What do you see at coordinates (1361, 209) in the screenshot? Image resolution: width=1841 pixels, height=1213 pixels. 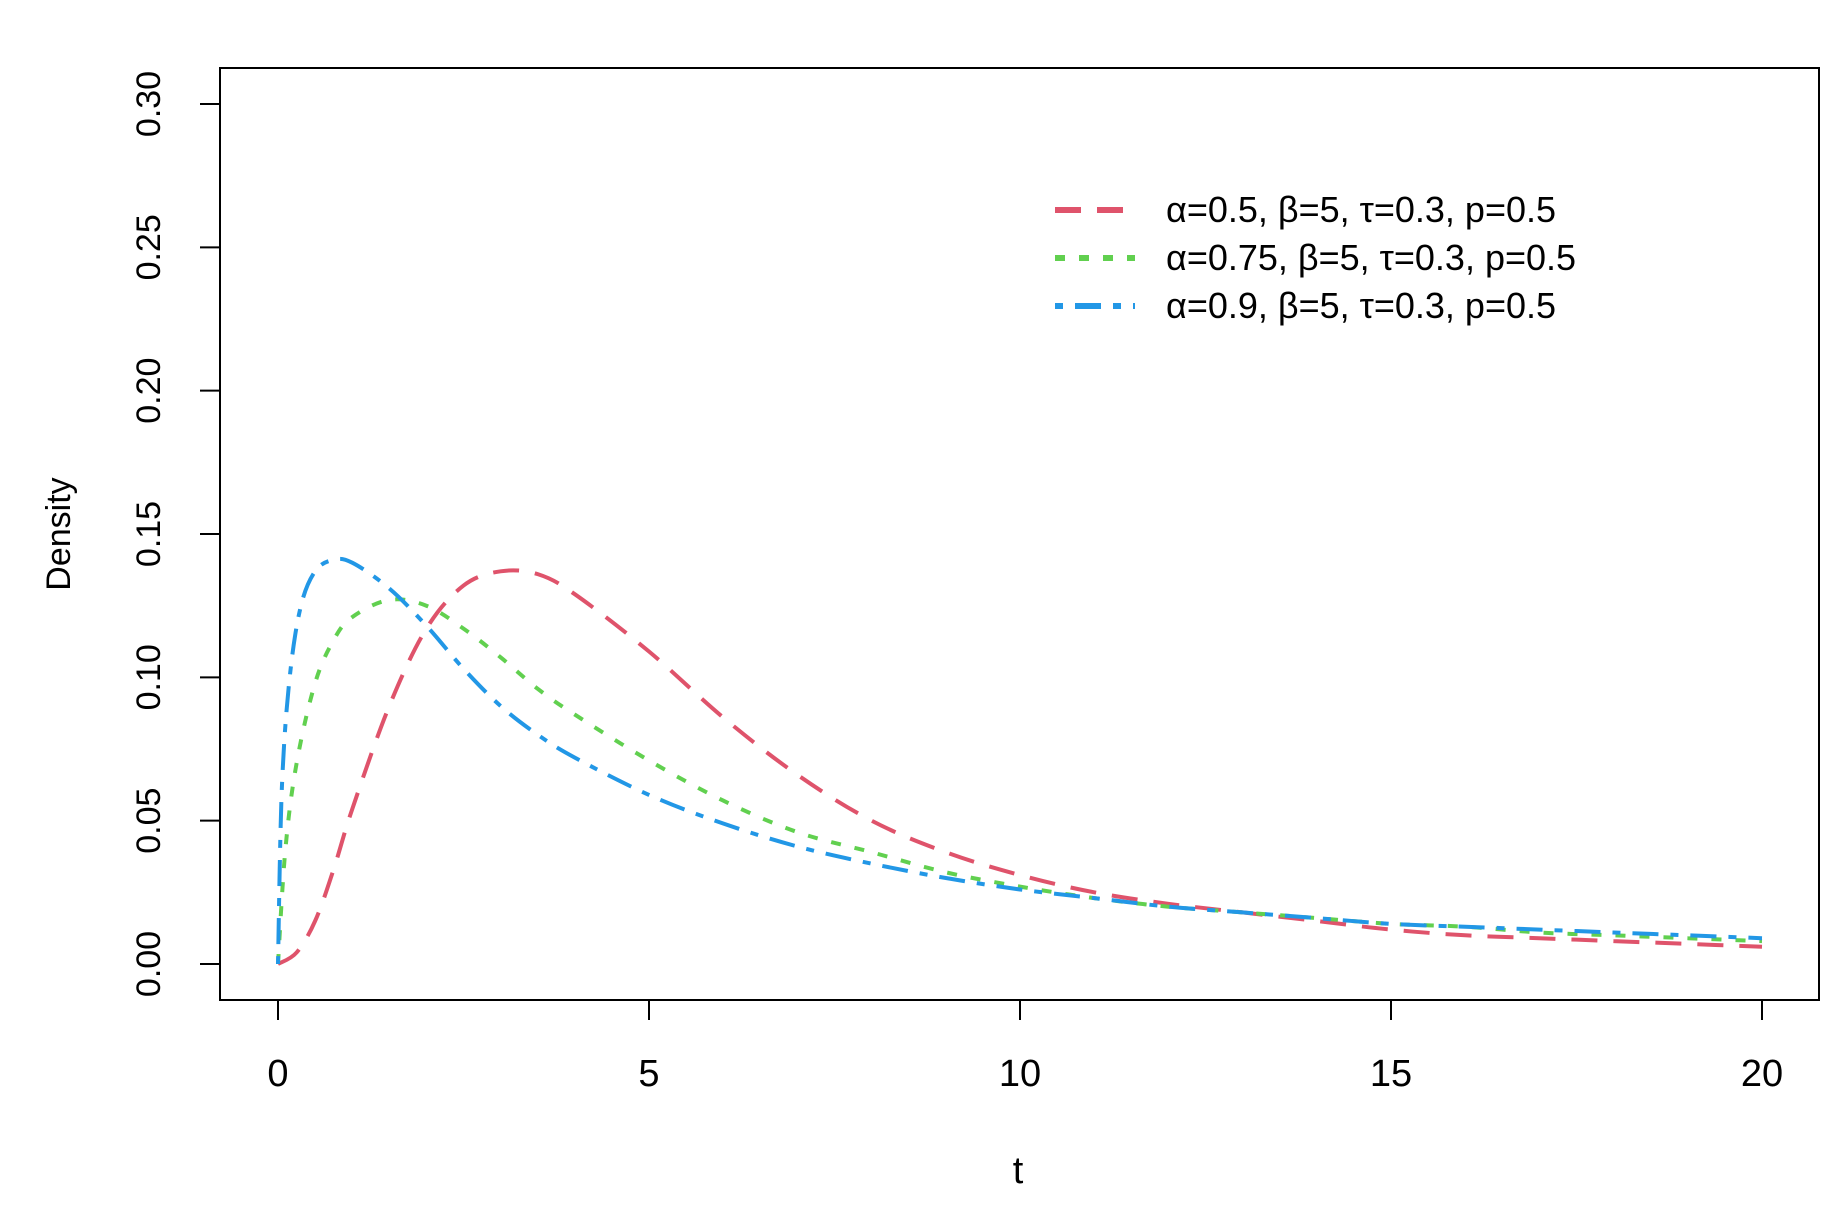 I see `legend-label-1: α=0.5, β=5, τ=0.3, p=0.5` at bounding box center [1361, 209].